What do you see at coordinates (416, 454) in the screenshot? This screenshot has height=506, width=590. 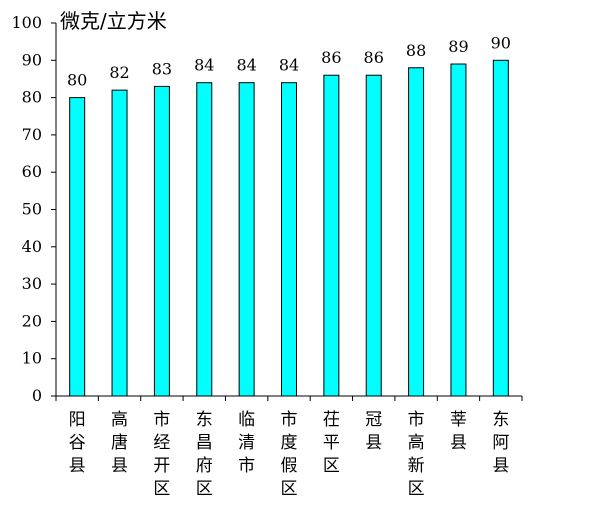 I see `category-label: 市高新区` at bounding box center [416, 454].